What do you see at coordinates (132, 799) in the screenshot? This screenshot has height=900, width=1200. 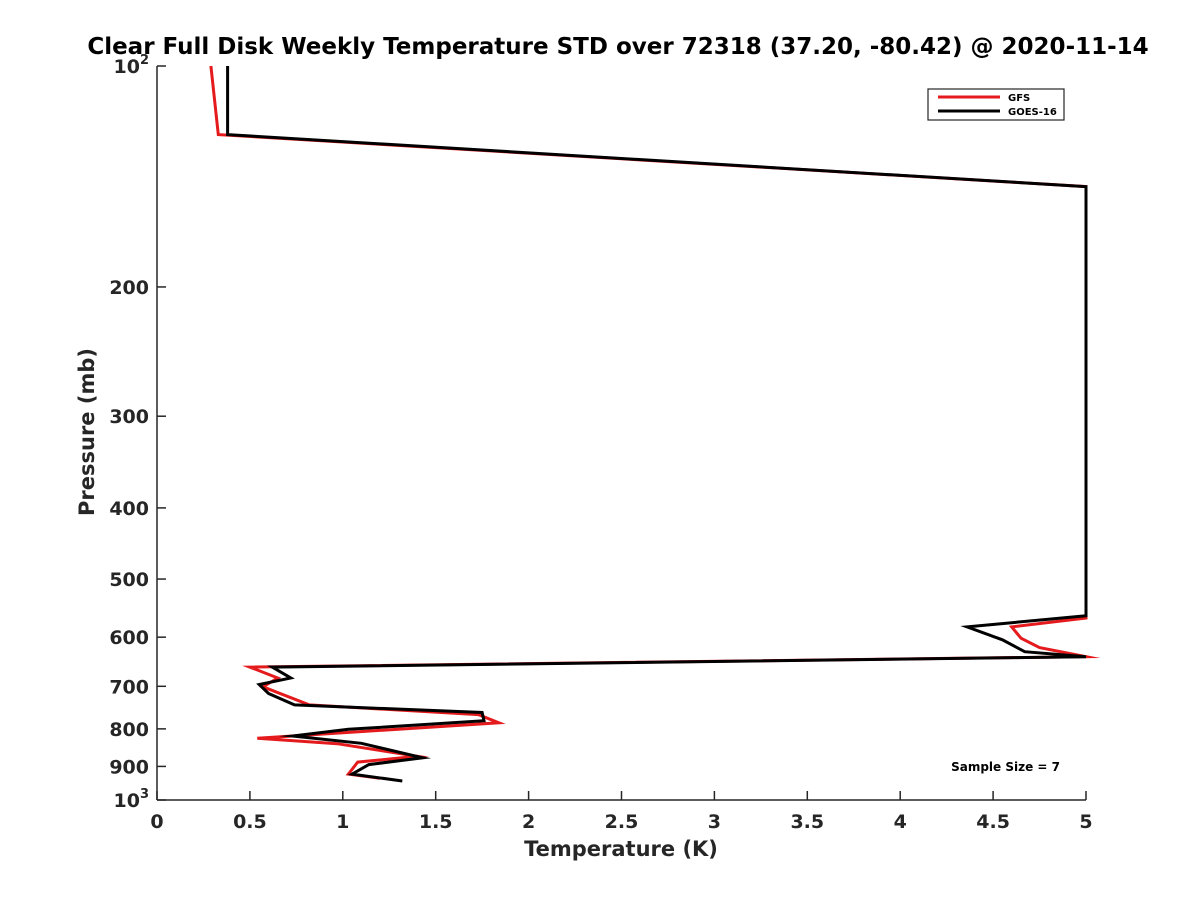 I see `y-tick-label: 10³` at bounding box center [132, 799].